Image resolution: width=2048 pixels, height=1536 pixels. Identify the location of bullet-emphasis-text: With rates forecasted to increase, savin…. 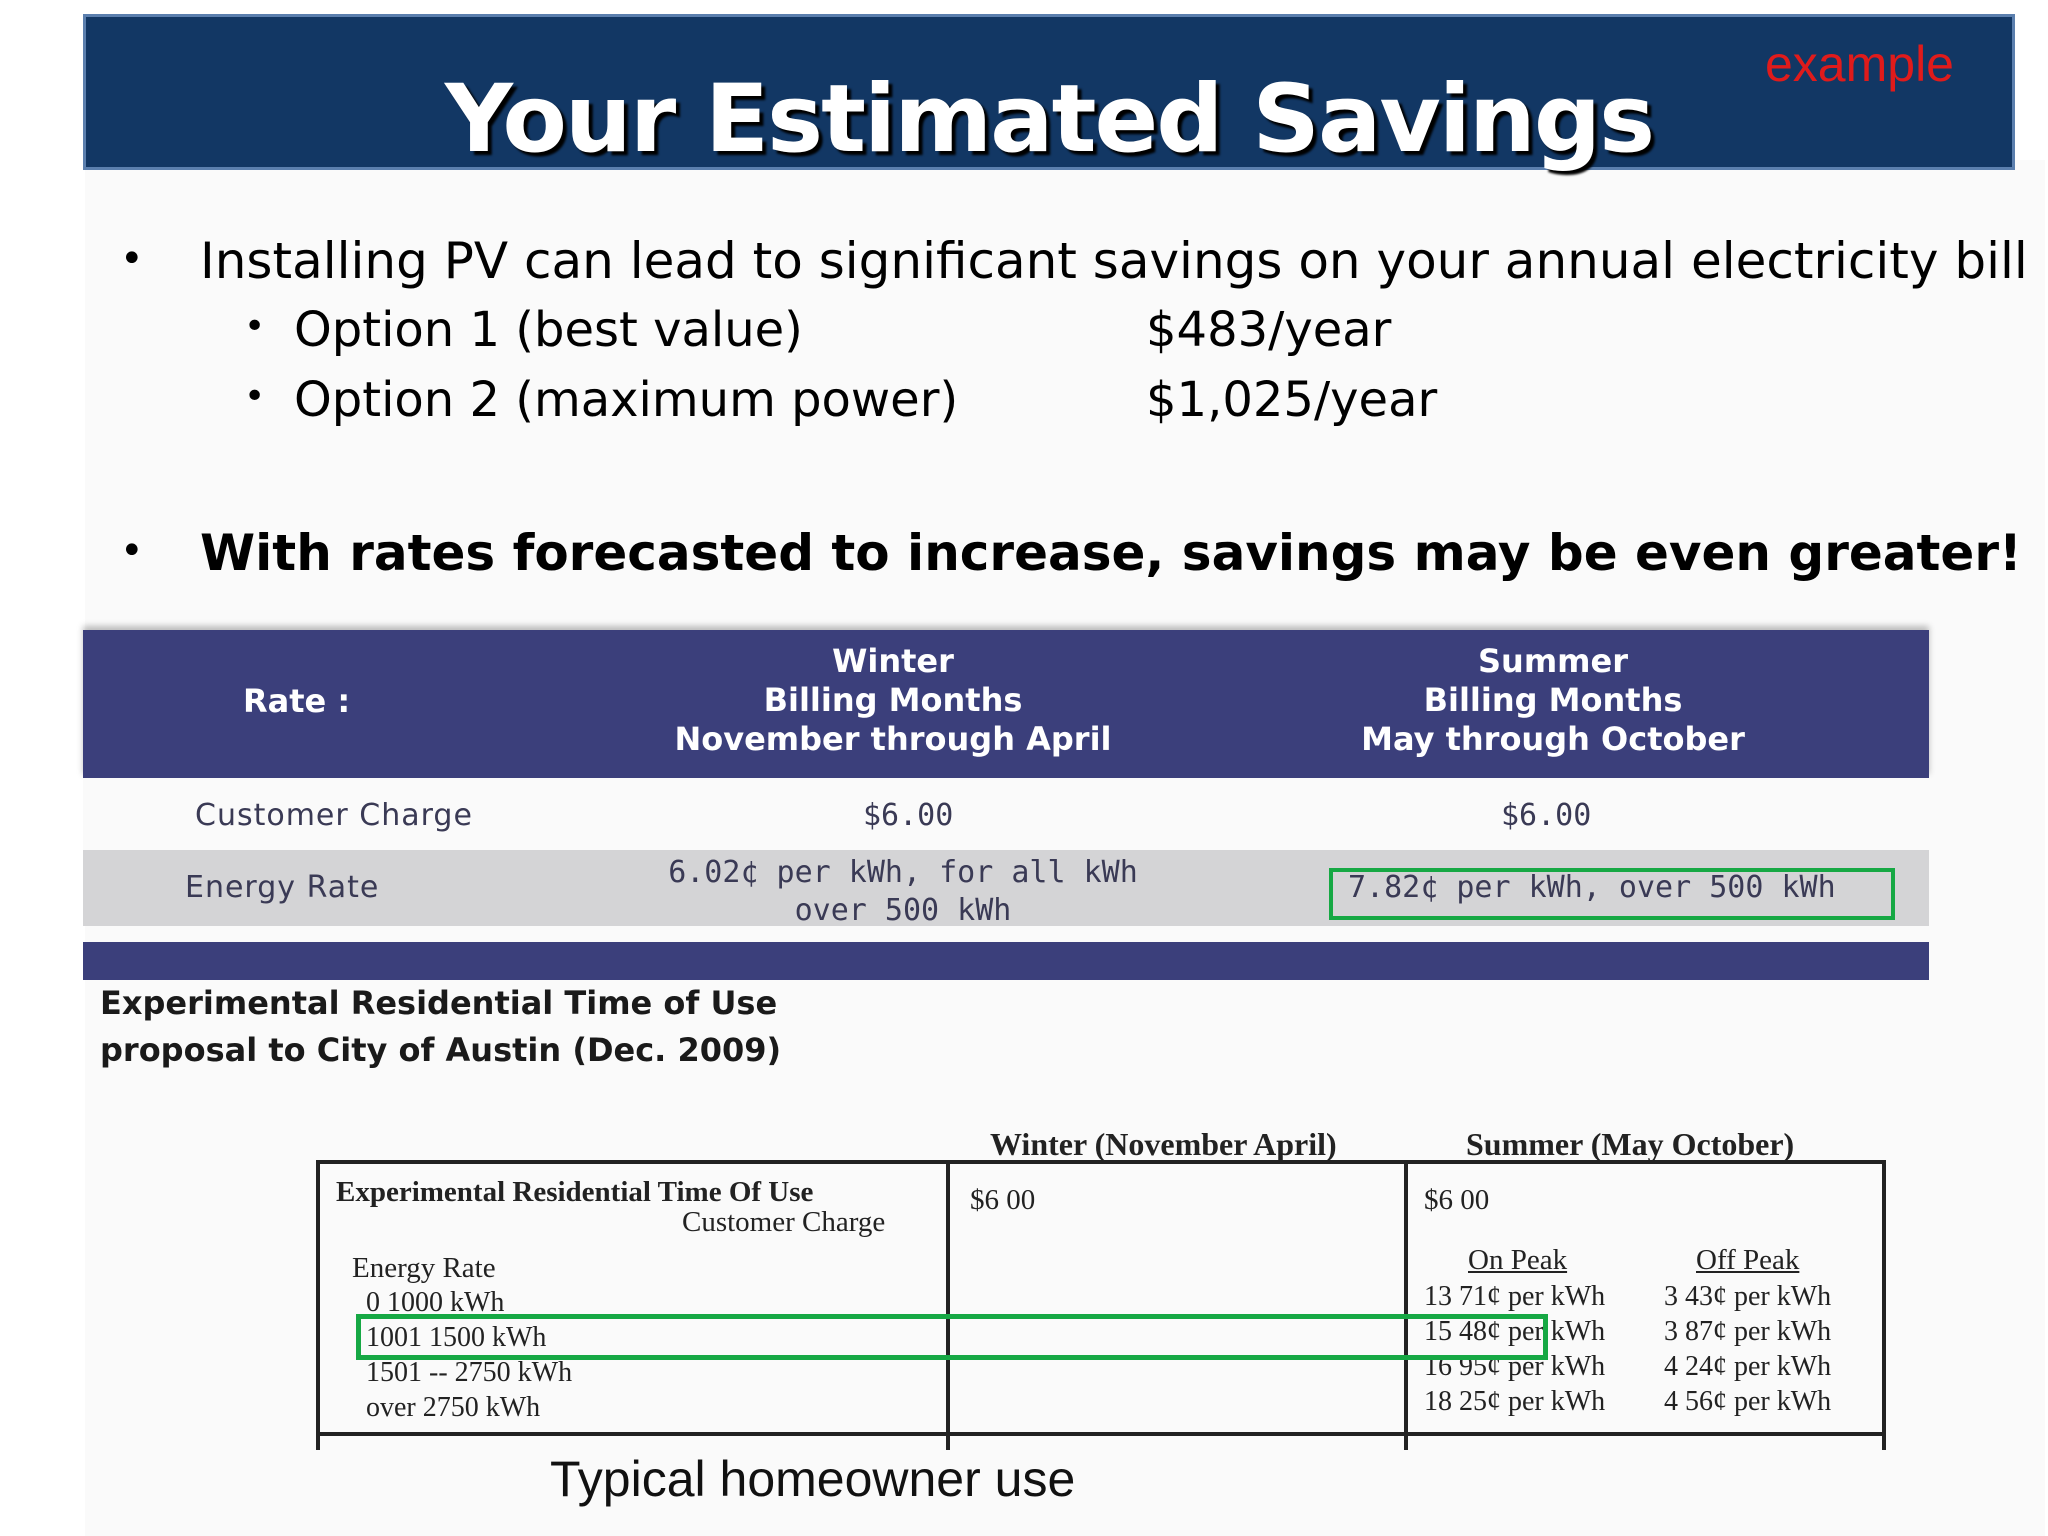
(1111, 553).